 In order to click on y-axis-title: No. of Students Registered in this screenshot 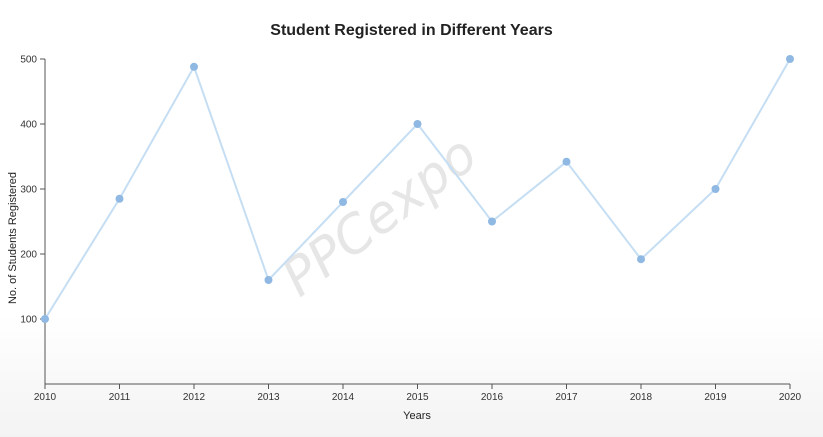, I will do `click(13, 238)`.